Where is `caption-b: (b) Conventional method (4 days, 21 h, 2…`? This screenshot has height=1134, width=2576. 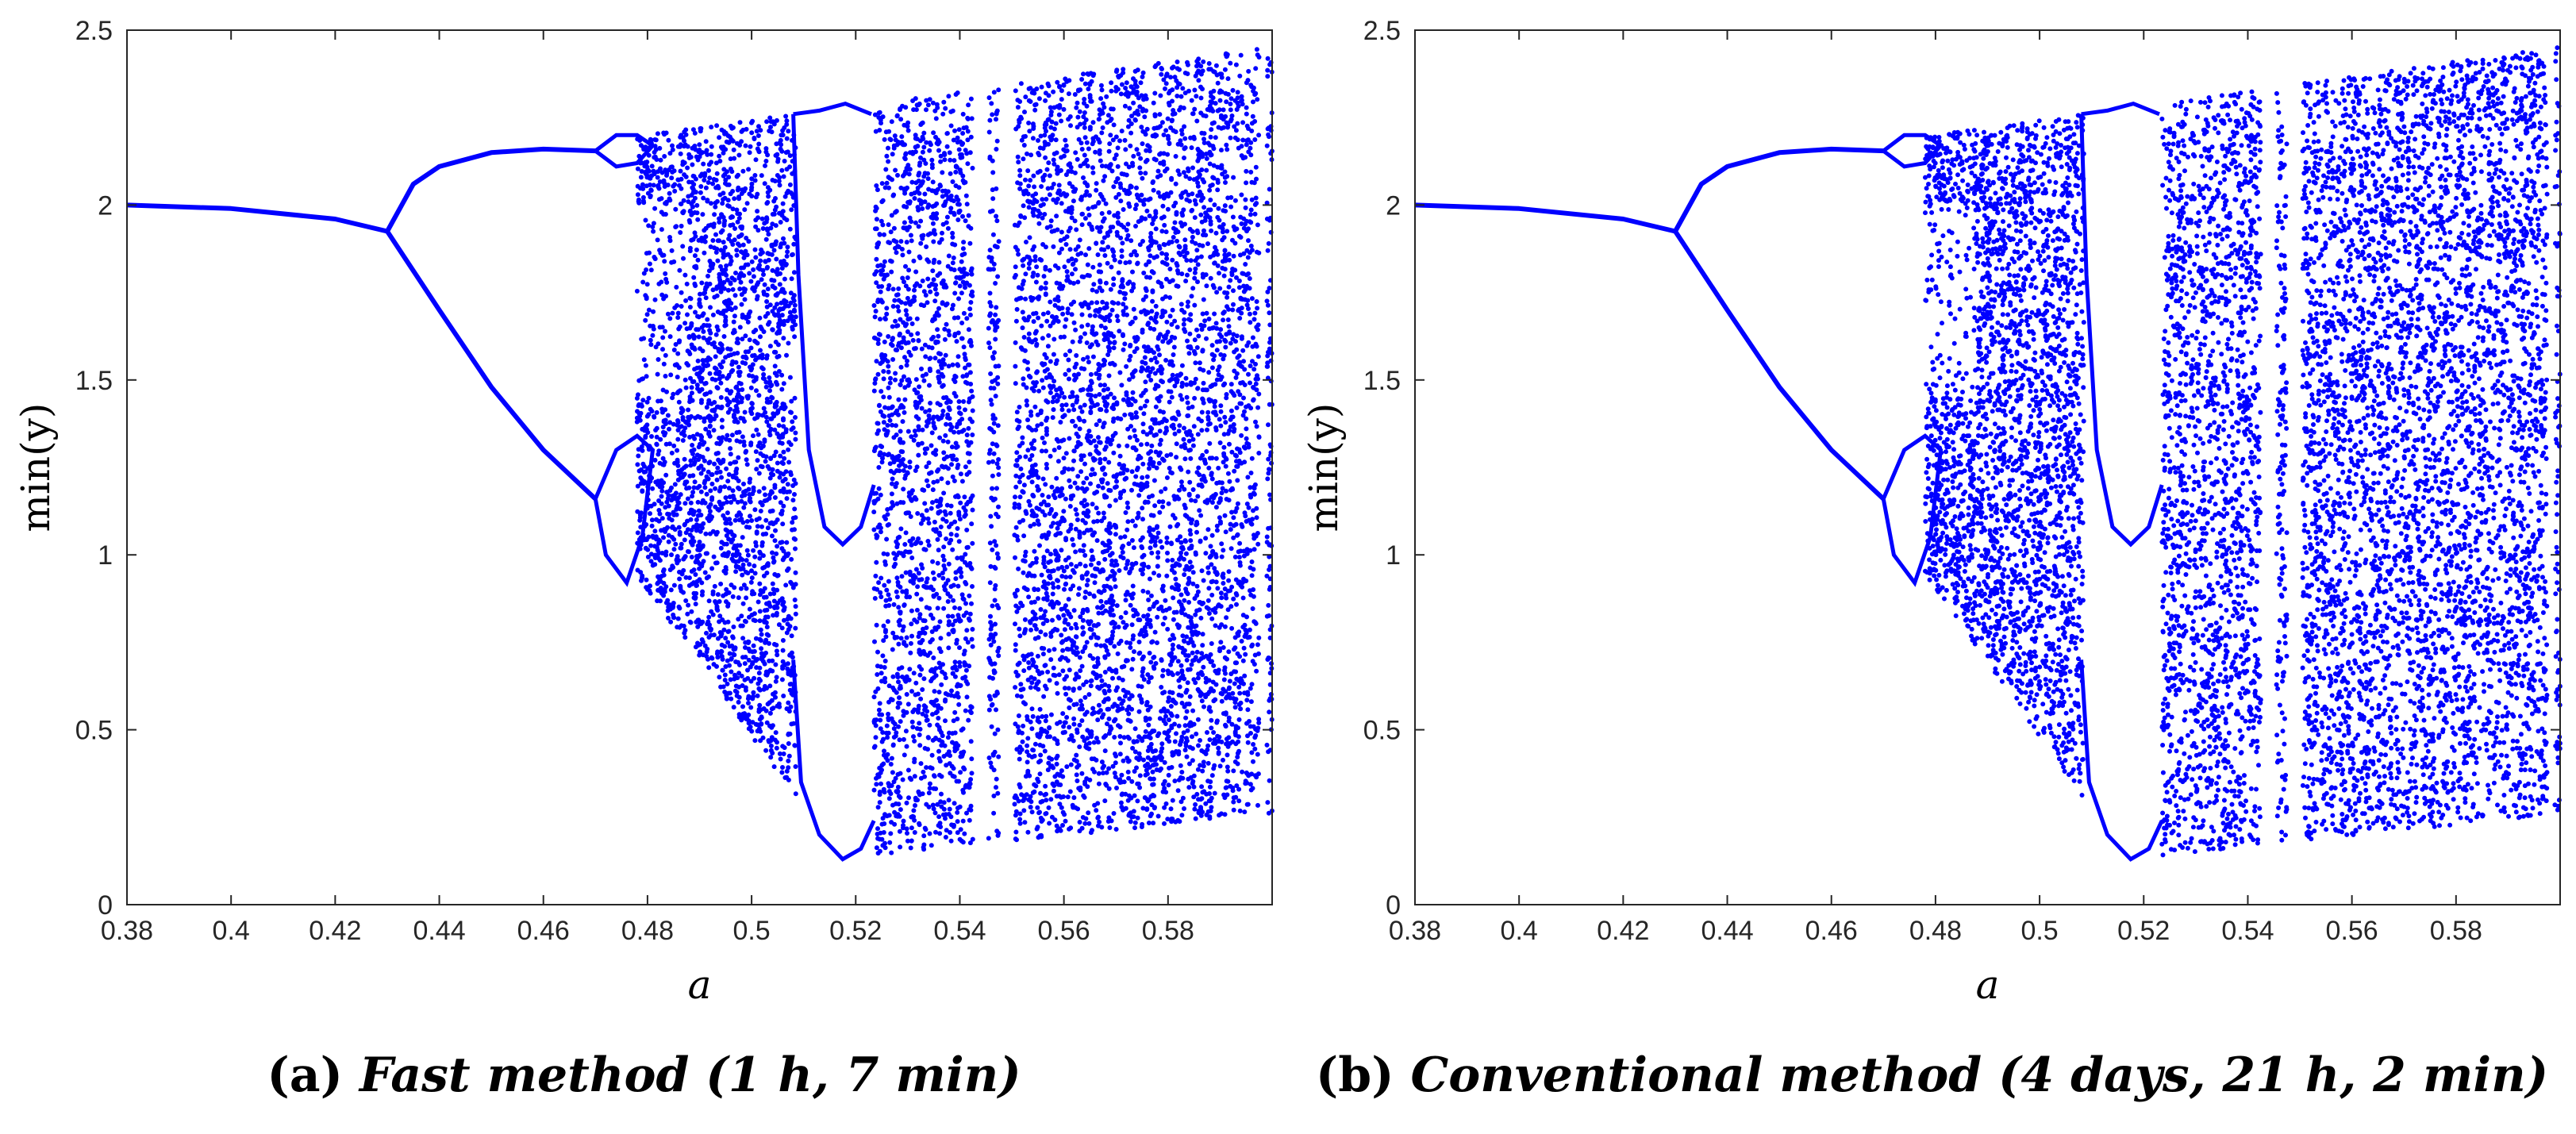
caption-b: (b) Conventional method (4 days, 21 h, 2… is located at coordinates (1932, 1075).